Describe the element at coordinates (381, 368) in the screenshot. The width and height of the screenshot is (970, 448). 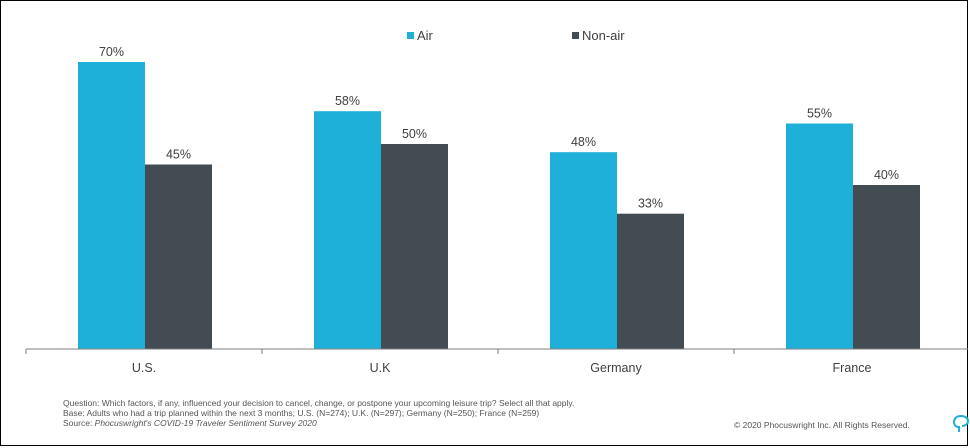
I see `x-tick-label-uk: U.K` at that location.